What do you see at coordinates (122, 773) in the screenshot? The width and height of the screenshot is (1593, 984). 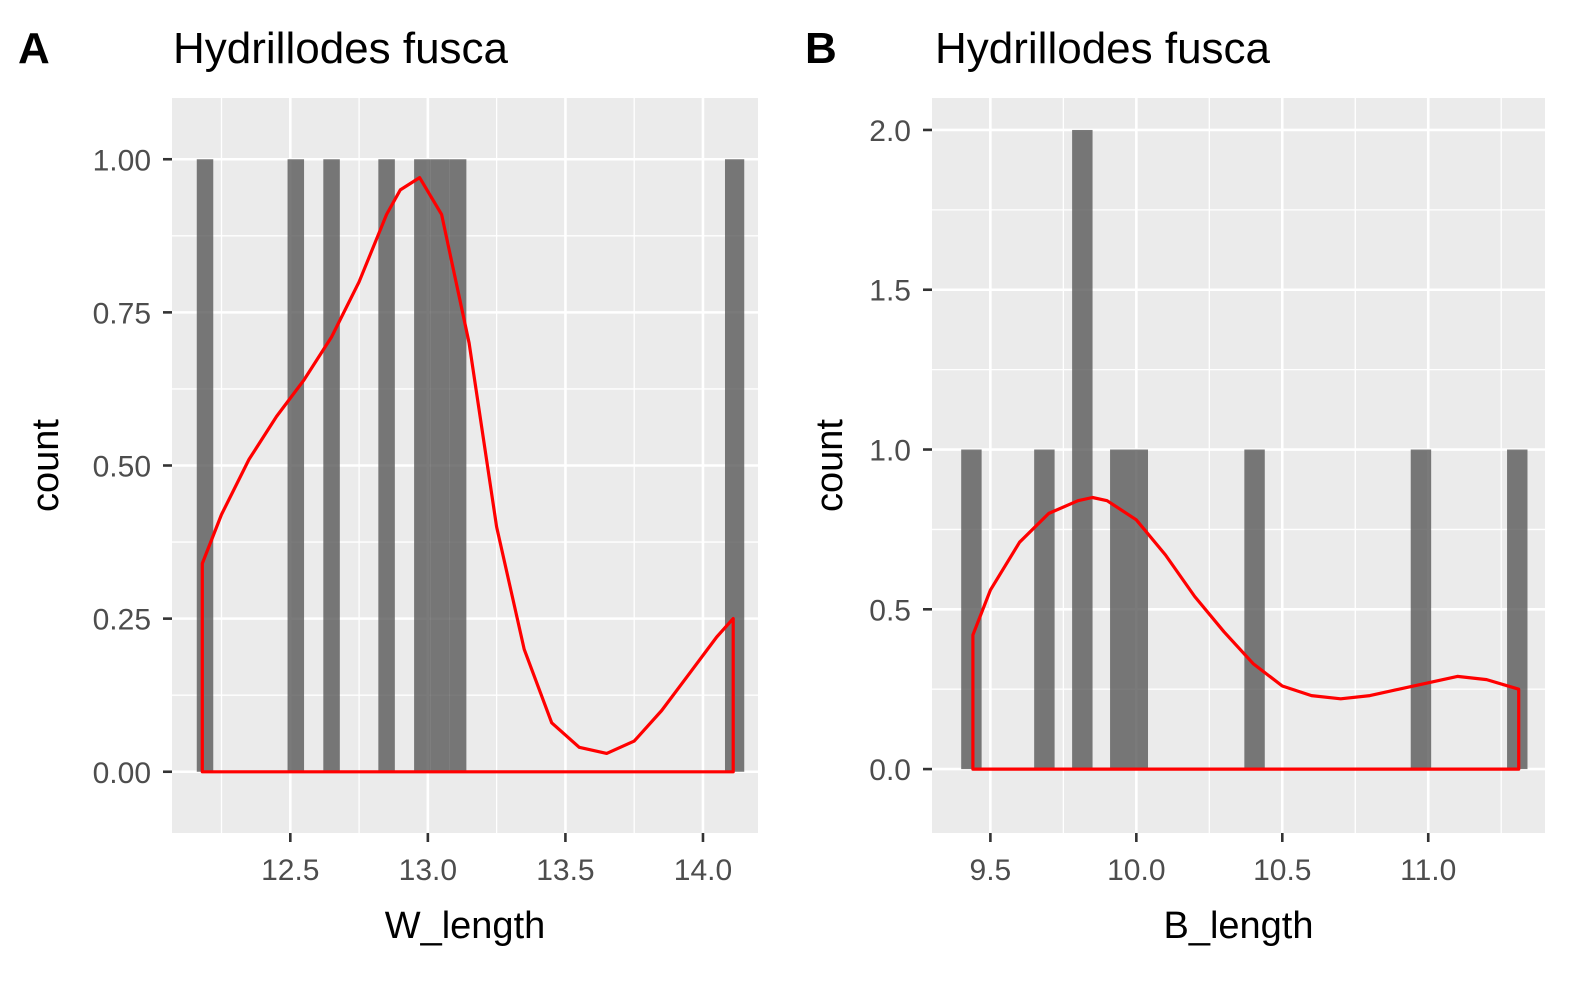 I see `y-tick-label: 0.00` at bounding box center [122, 773].